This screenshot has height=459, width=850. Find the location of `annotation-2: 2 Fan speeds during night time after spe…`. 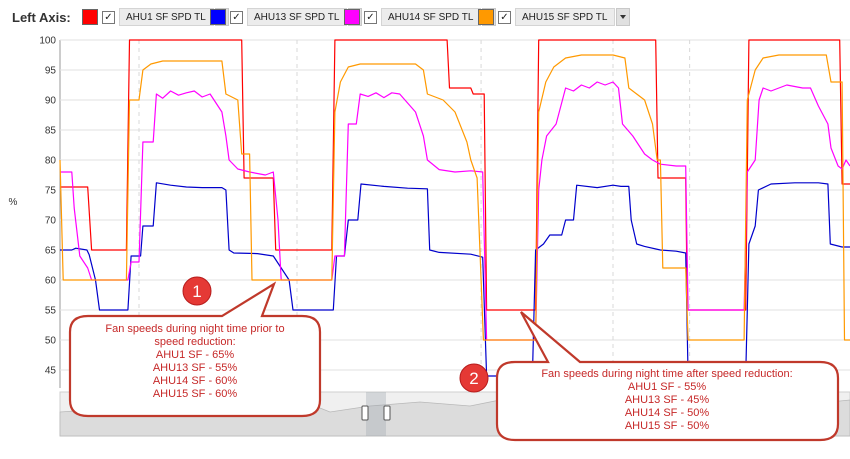

annotation-2: 2 Fan speeds during night time after spe… is located at coordinates (649, 376).